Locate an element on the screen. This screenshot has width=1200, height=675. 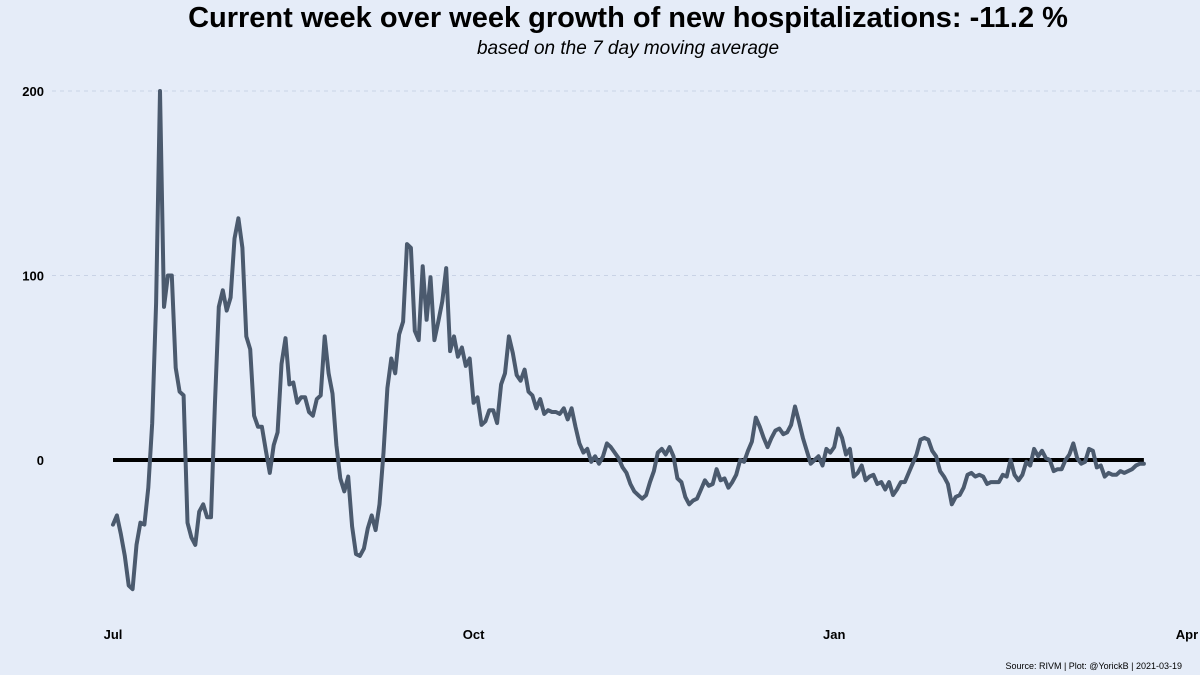
x-tick-label: Jul is located at coordinates (113, 634).